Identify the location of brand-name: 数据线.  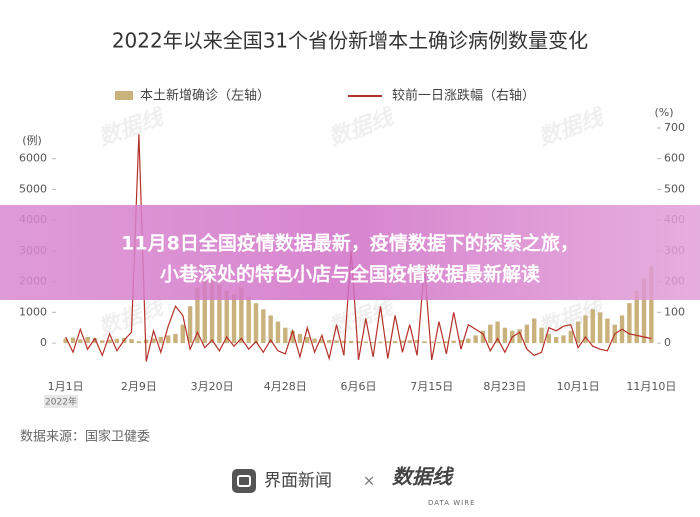
(423, 477).